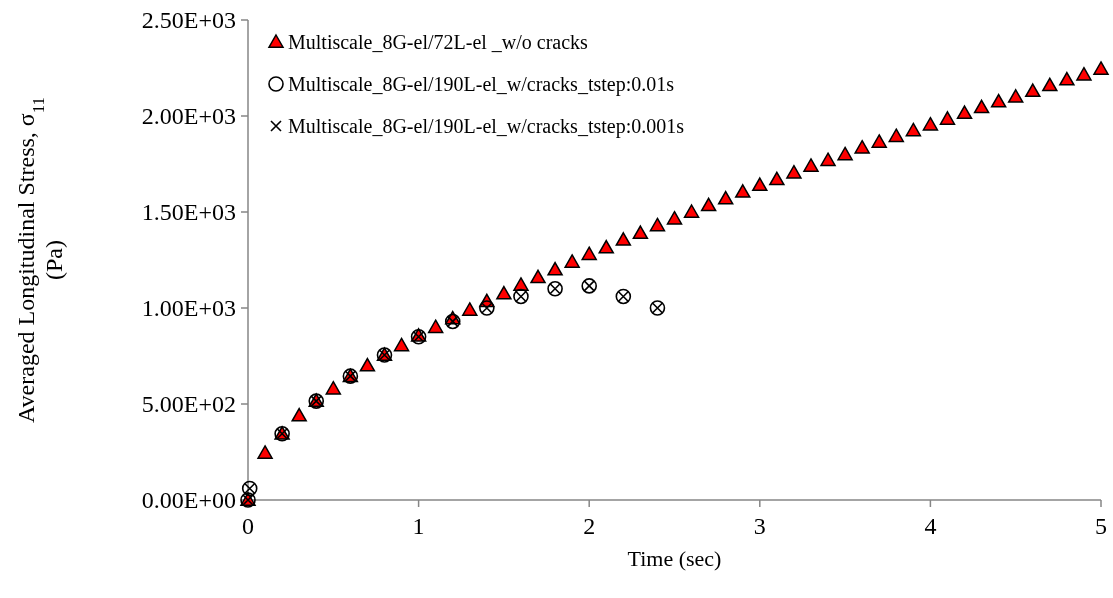 The image size is (1113, 598). What do you see at coordinates (188, 116) in the screenshot?
I see `y-tick-label: 2.00E+03` at bounding box center [188, 116].